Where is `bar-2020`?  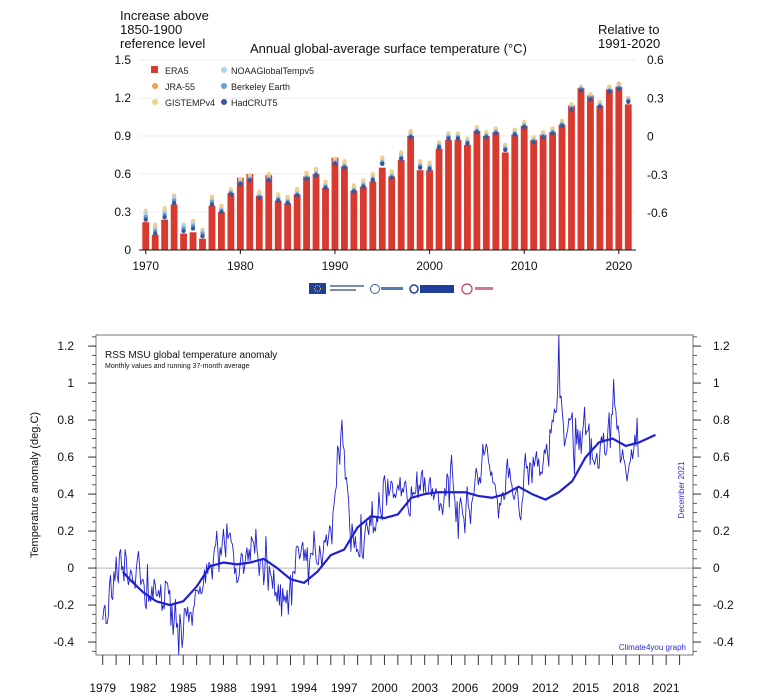 bar-2020 is located at coordinates (619, 168).